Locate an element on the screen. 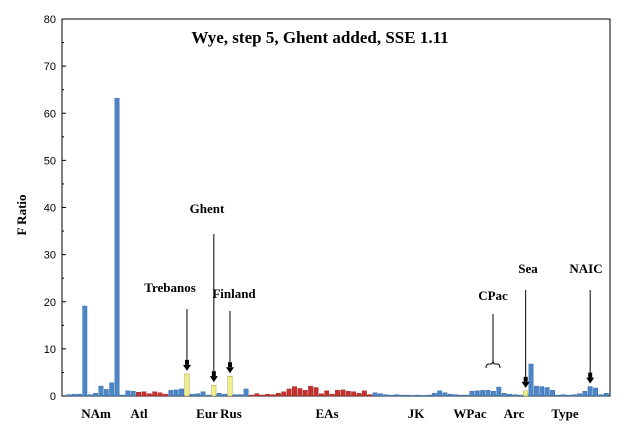 The width and height of the screenshot is (630, 432). bar-b11 is located at coordinates (122, 395).